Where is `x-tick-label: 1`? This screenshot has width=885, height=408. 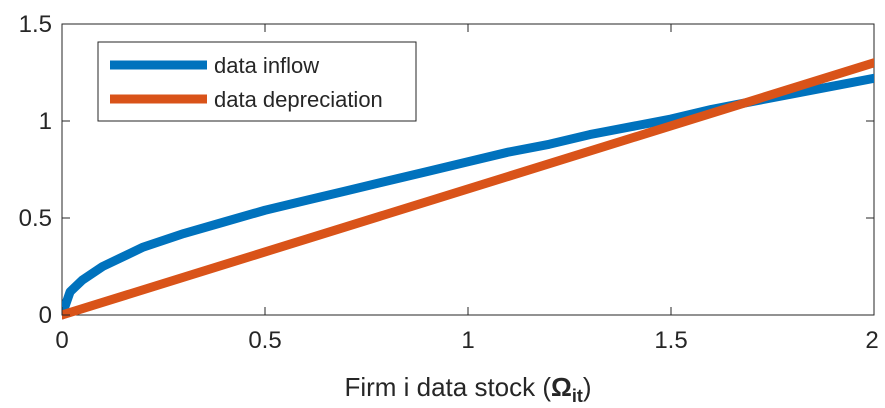 x-tick-label: 1 is located at coordinates (467, 340).